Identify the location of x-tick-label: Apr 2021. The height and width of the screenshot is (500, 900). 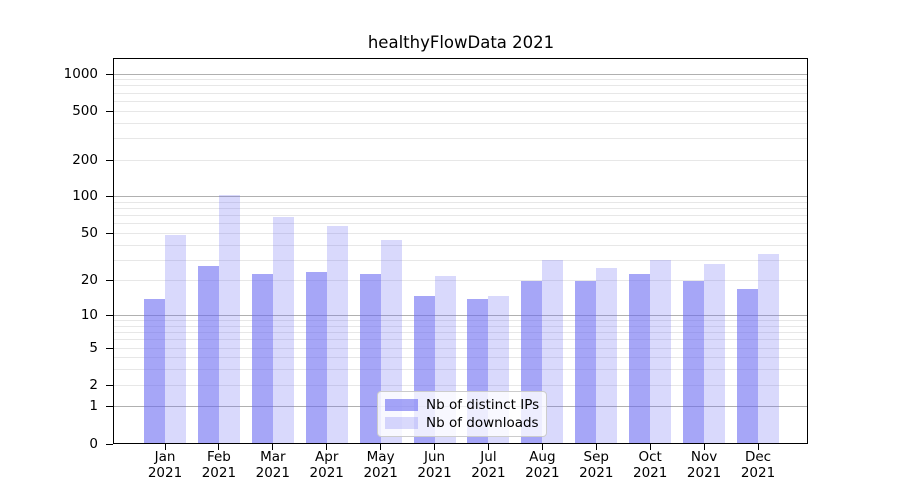
(327, 465).